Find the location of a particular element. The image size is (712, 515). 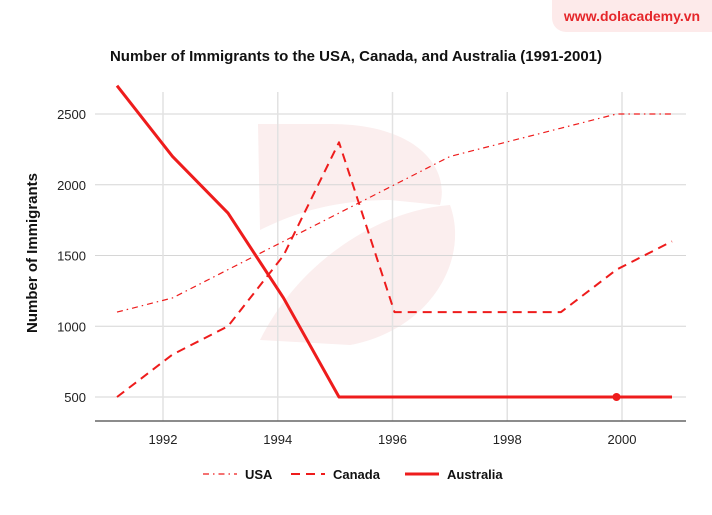

y-tick-label: 1000 is located at coordinates (71, 326).